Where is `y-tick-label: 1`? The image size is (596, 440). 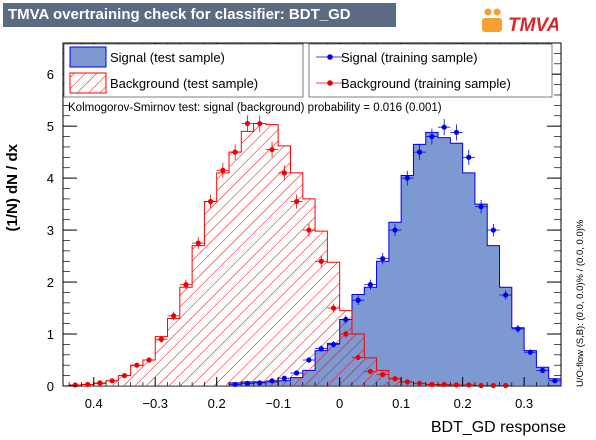
y-tick-label: 1 is located at coordinates (50, 334).